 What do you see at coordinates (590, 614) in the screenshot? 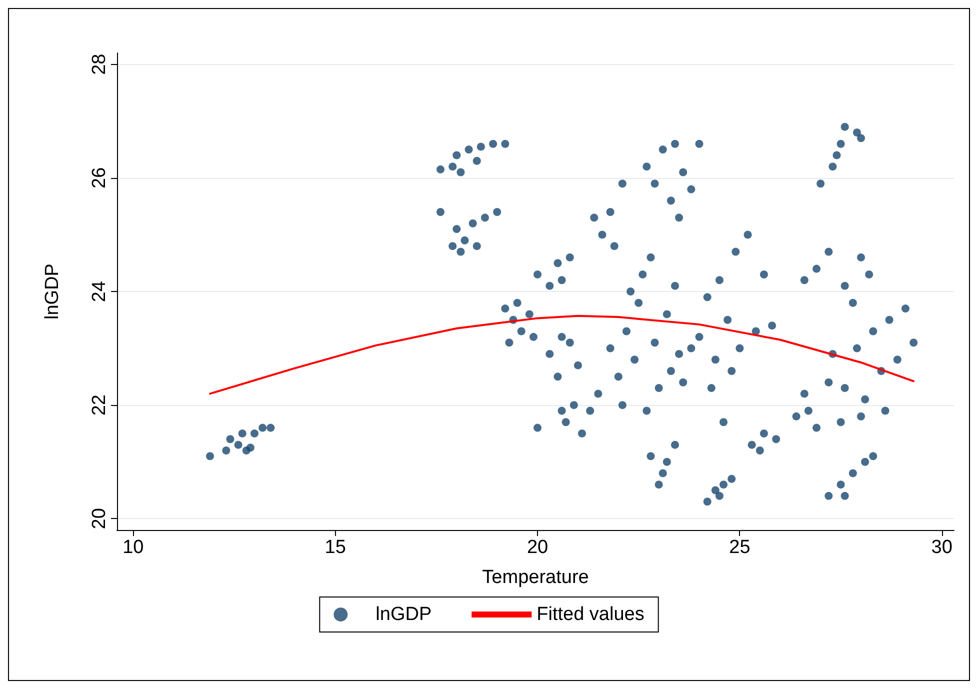
I see `legend-label: Fitted values` at bounding box center [590, 614].